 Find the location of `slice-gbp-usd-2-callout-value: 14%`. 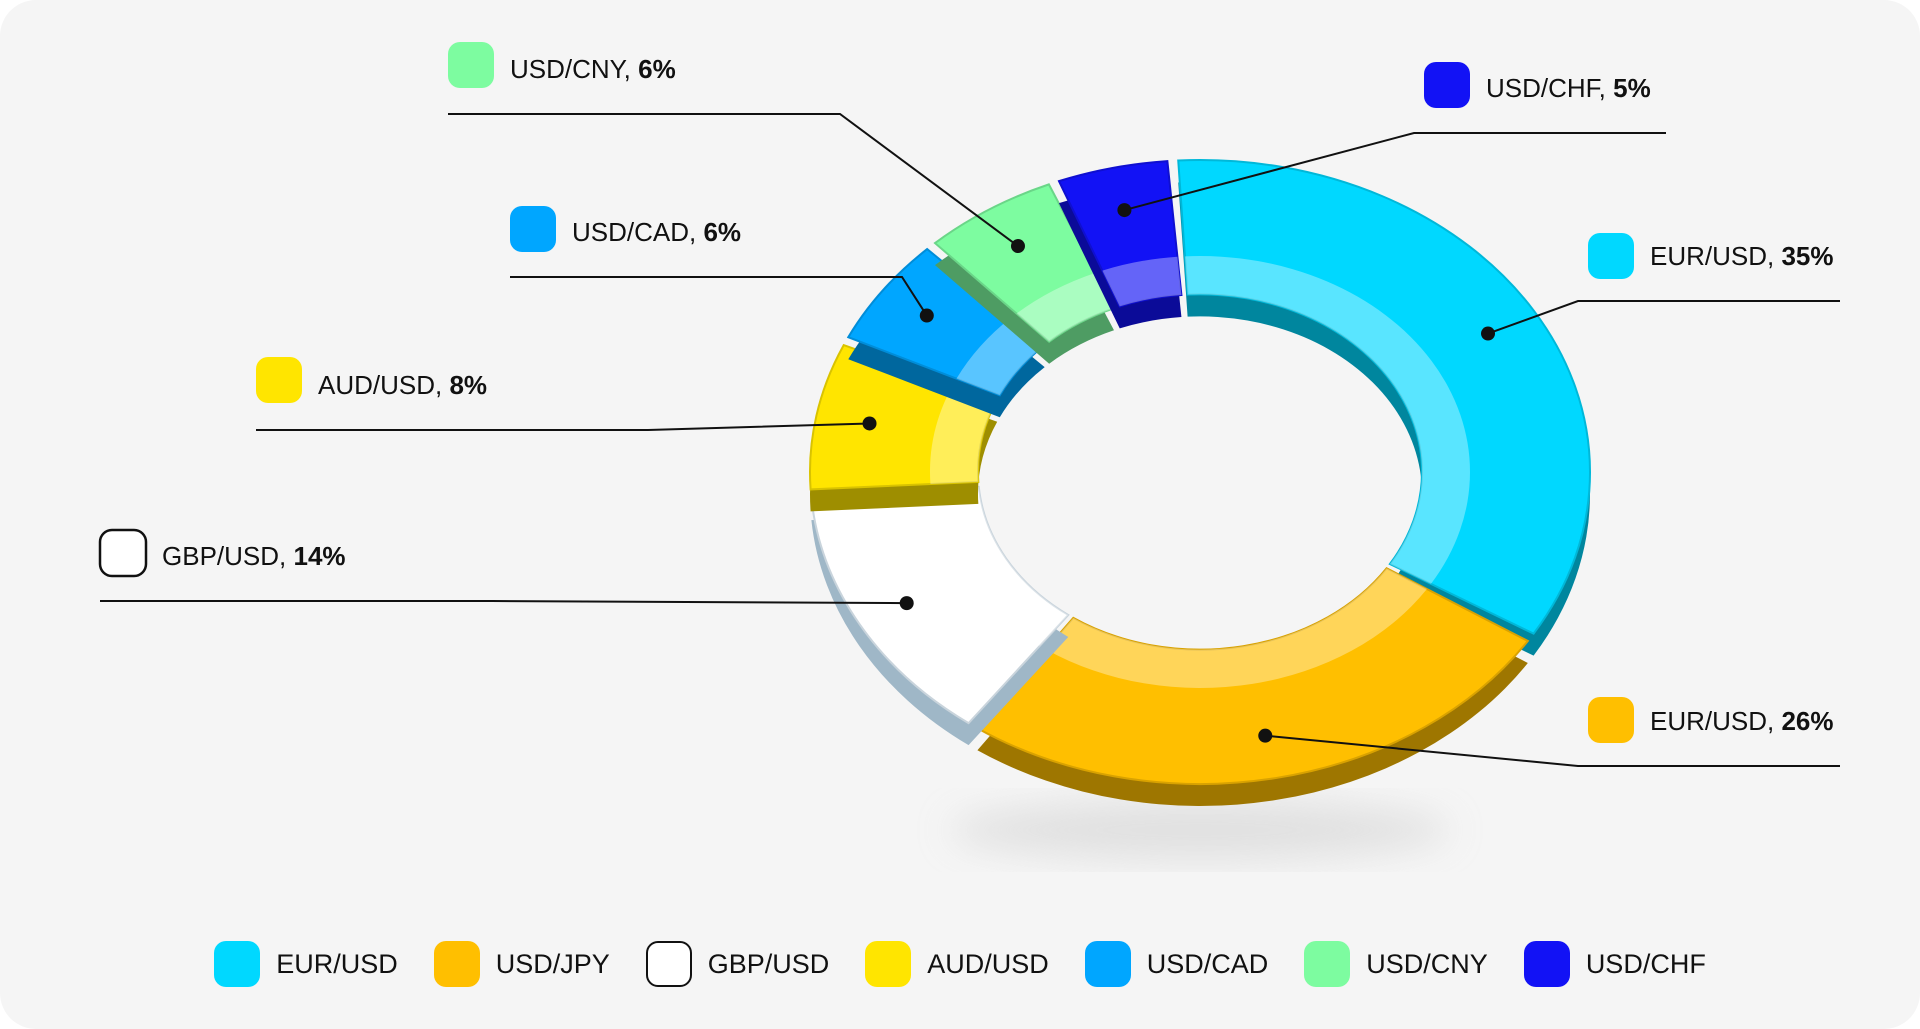

slice-gbp-usd-2-callout-value: 14% is located at coordinates (319, 556).